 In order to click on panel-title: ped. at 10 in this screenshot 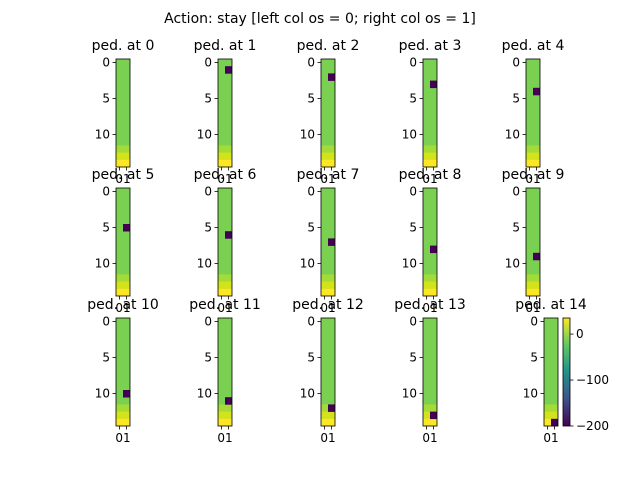, I will do `click(123, 305)`.